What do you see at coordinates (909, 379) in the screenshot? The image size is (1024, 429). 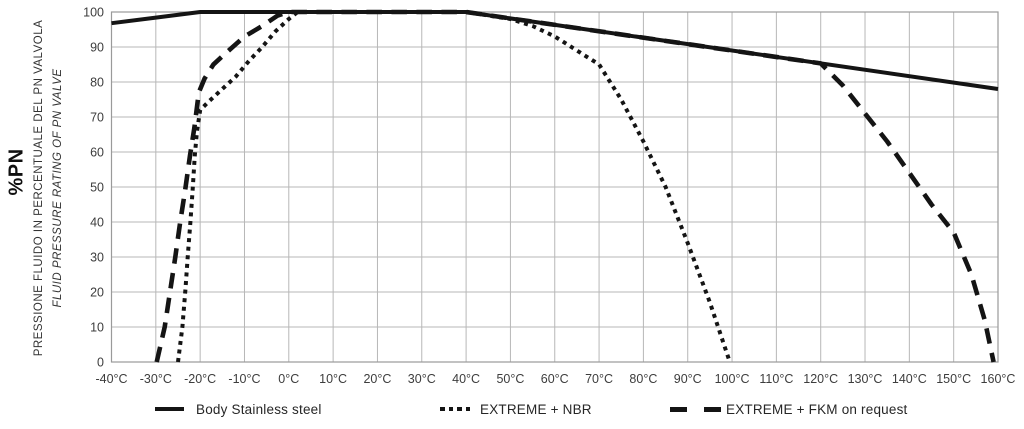 I see `x-tick-label: 140°C` at bounding box center [909, 379].